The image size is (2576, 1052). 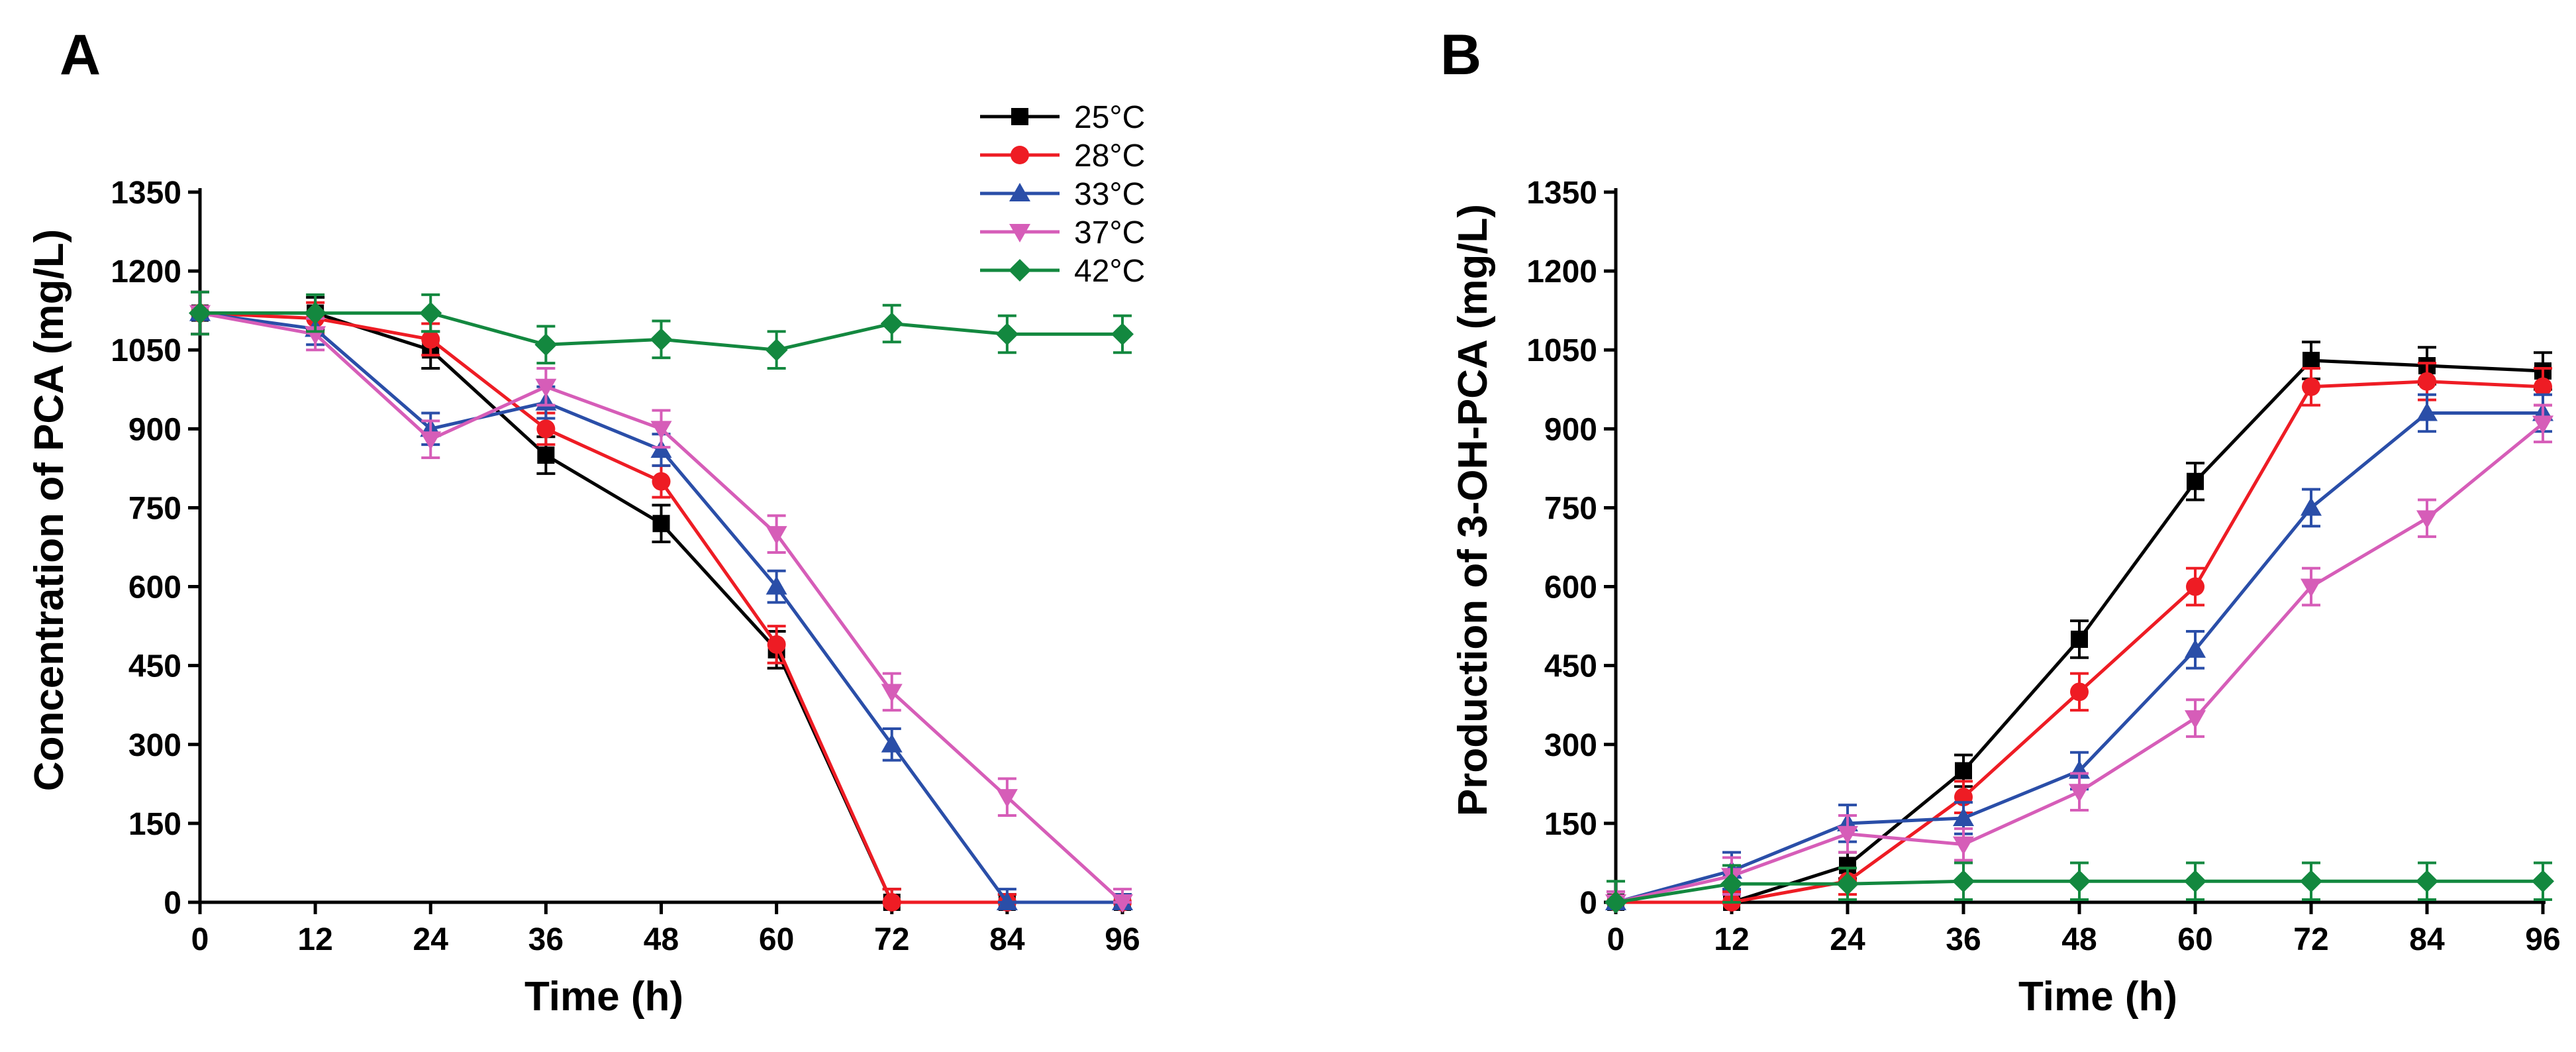 I want to click on legend-item-33c: 33°C, so click(x=1062, y=194).